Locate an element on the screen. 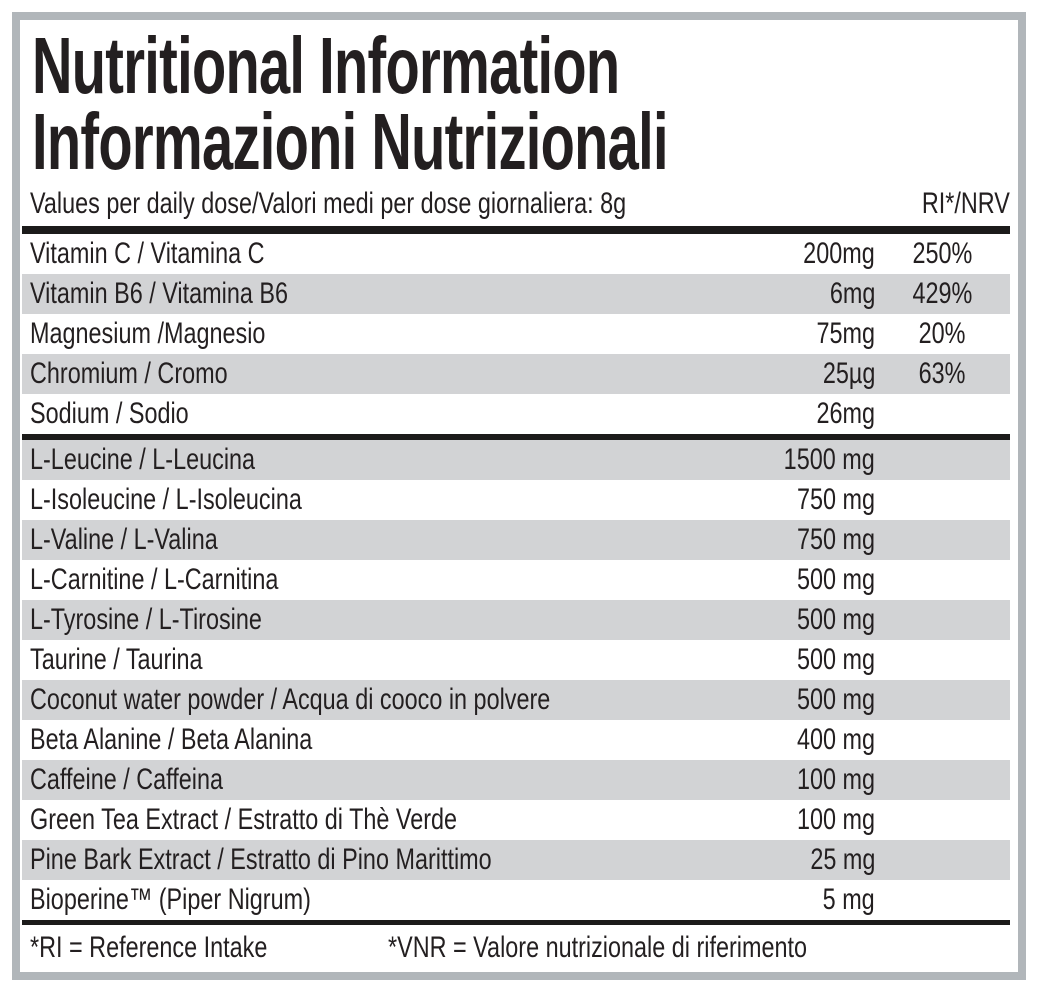 The image size is (1038, 992). table-row: Chromium / Cromo 25µg 63% is located at coordinates (516, 374).